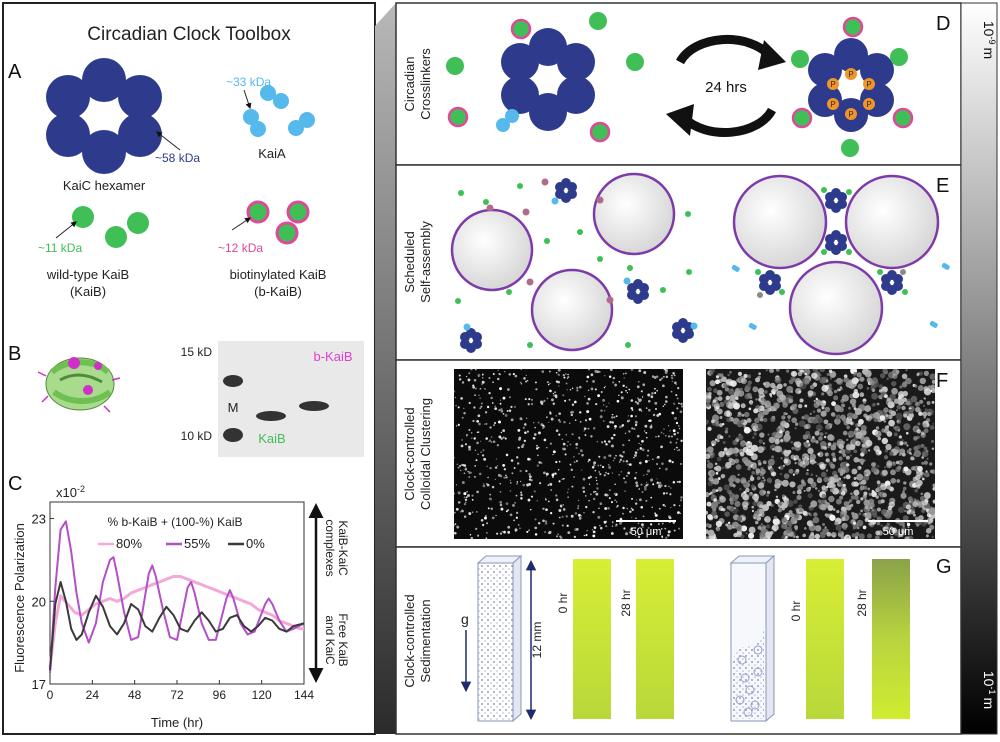 The height and width of the screenshot is (742, 1000). What do you see at coordinates (93, 695) in the screenshot?
I see `x-tick-label: 24` at bounding box center [93, 695].